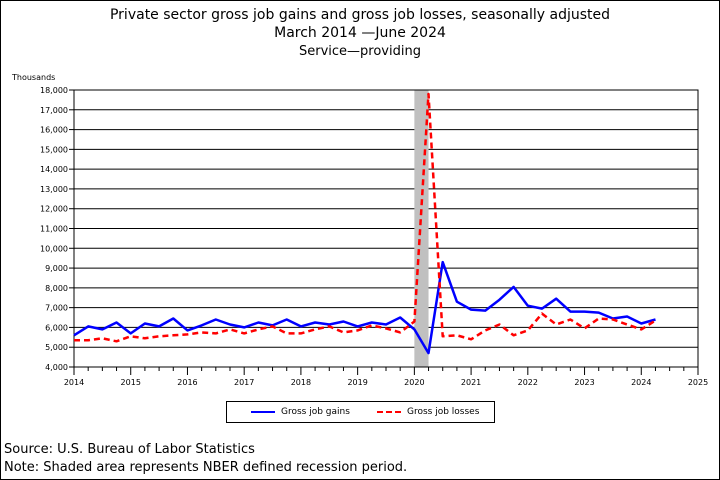  What do you see at coordinates (528, 382) in the screenshot?
I see `x-tick-label: 2022` at bounding box center [528, 382].